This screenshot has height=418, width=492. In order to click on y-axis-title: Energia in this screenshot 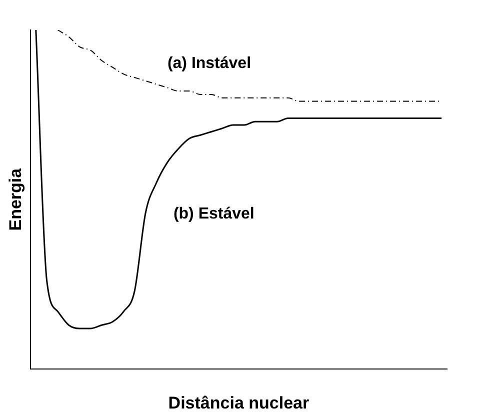, I will do `click(15, 199)`.